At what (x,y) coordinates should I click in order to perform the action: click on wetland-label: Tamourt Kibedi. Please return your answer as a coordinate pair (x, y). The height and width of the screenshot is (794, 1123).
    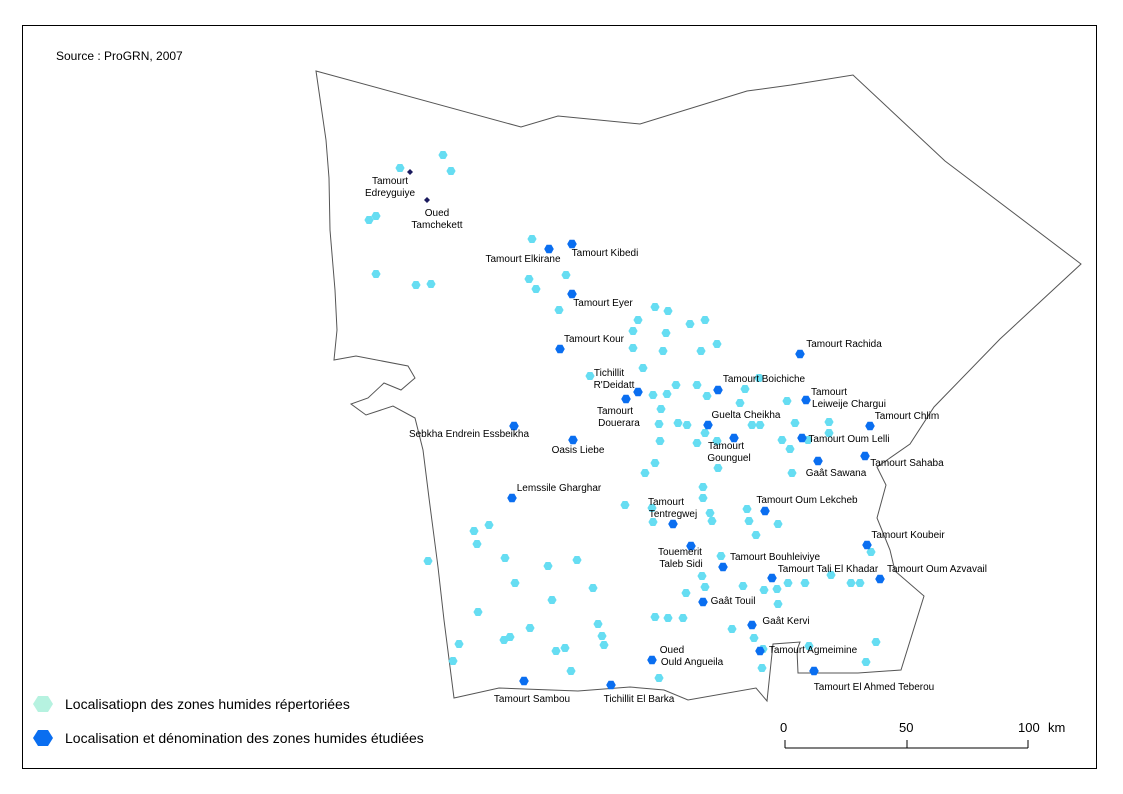
    Looking at the image, I should click on (605, 253).